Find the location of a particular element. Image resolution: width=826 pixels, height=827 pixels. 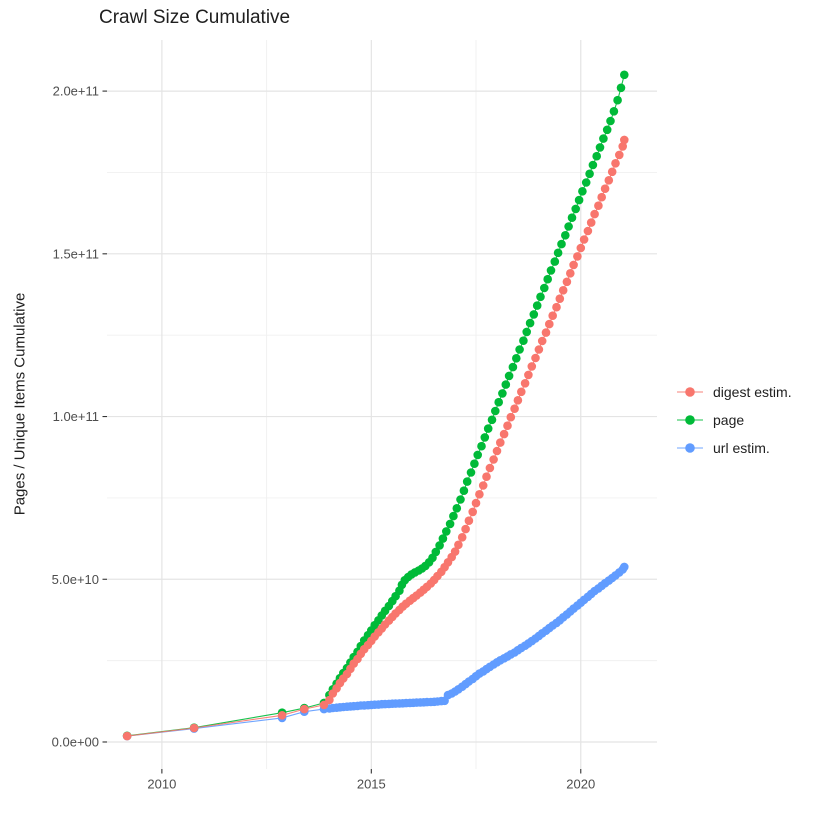

y-tick-label: 1.5e+11 is located at coordinates (76, 253).